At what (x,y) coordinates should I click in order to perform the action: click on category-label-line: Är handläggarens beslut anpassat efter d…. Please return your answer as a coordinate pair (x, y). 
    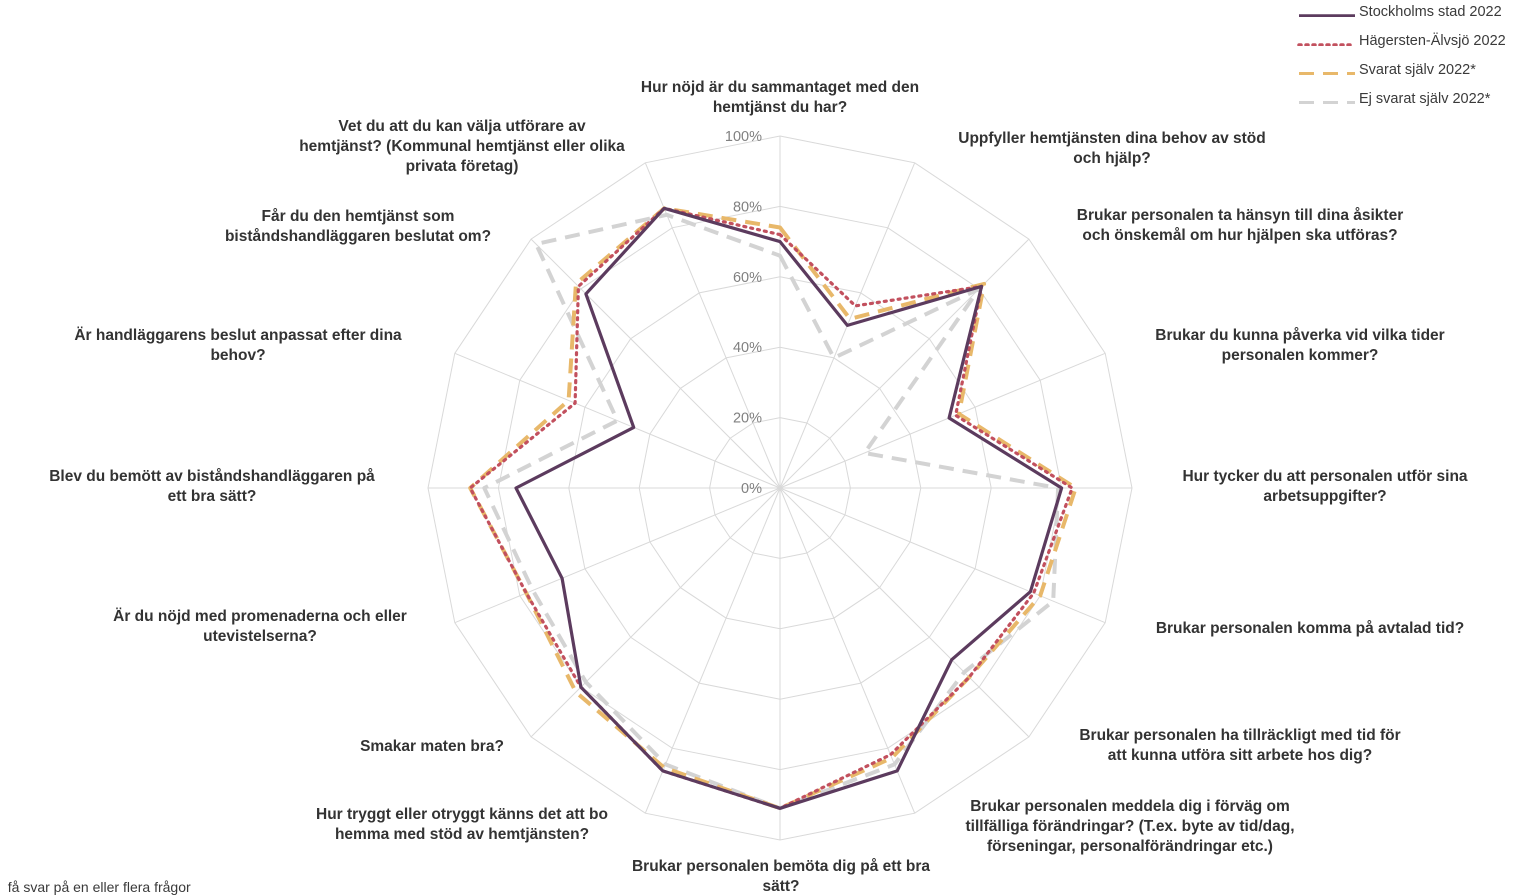
    Looking at the image, I should click on (238, 335).